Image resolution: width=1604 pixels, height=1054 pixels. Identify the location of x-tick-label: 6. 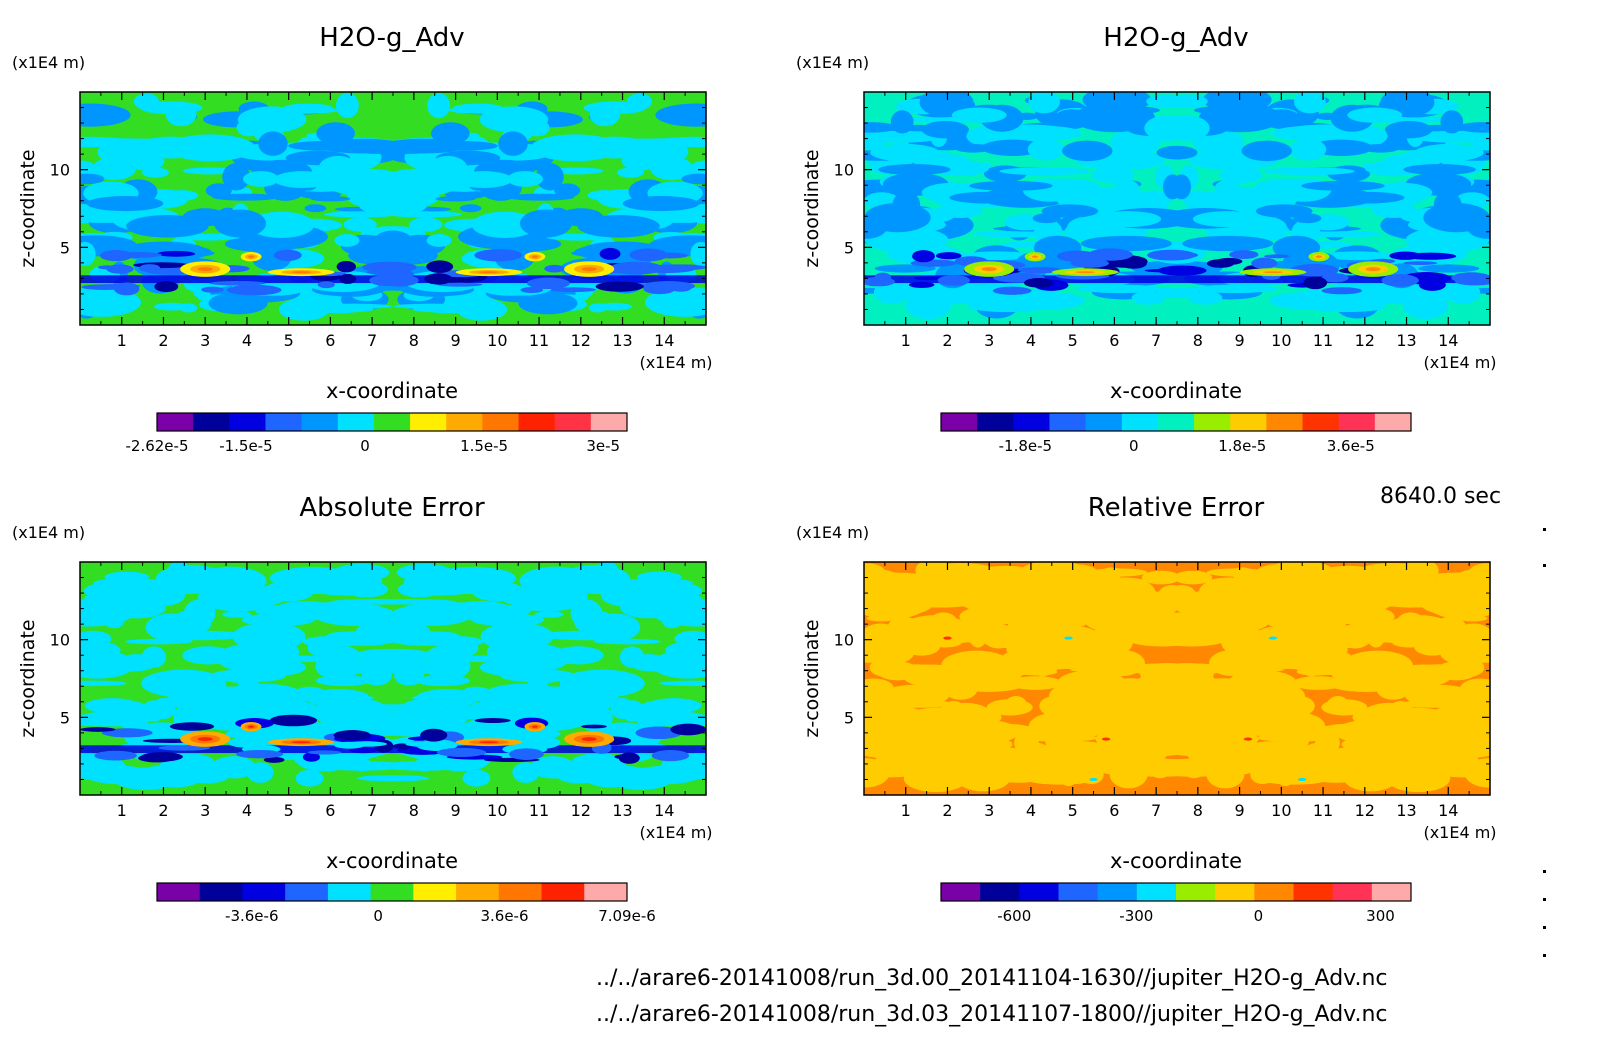
(1114, 810).